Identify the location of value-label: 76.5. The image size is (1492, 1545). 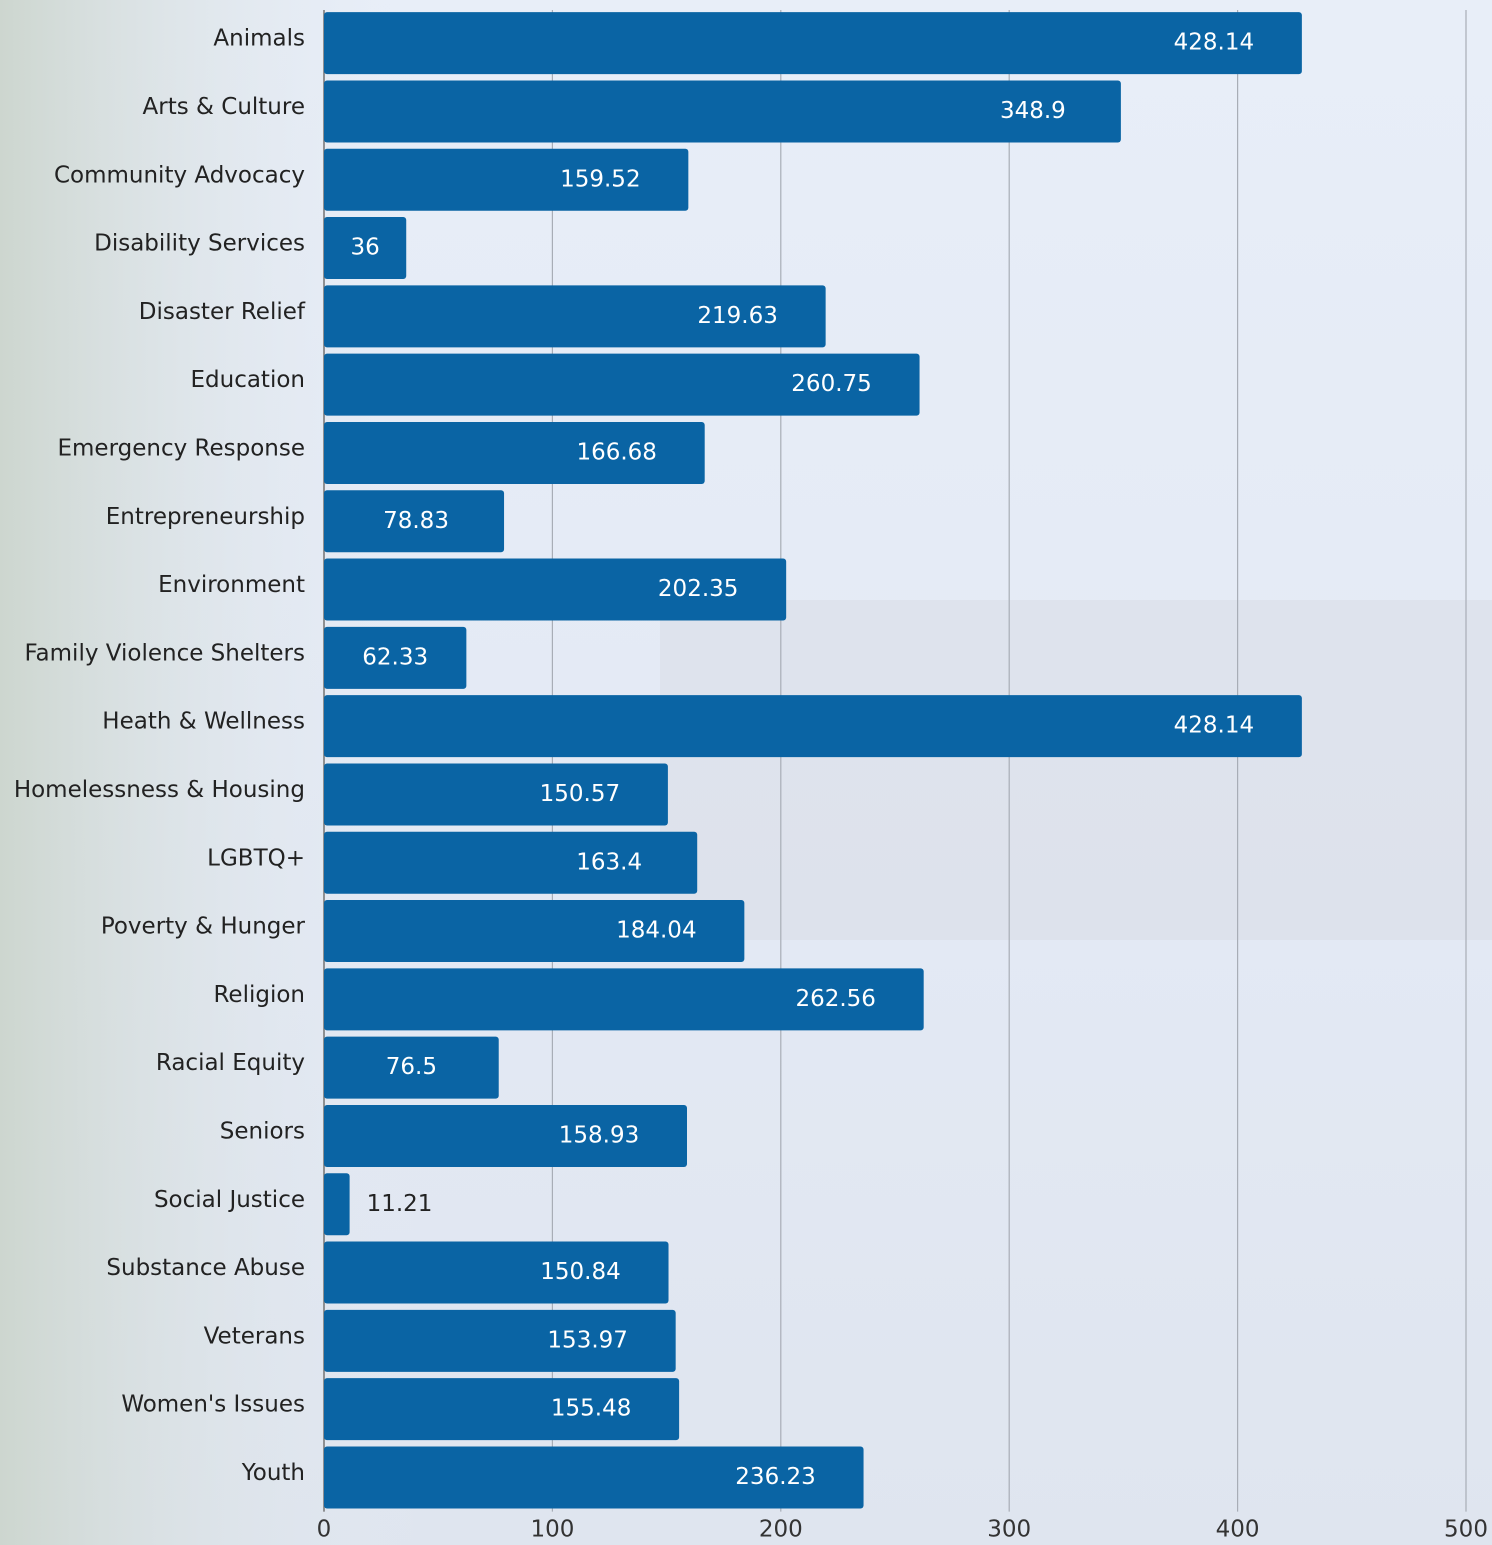
(411, 1067).